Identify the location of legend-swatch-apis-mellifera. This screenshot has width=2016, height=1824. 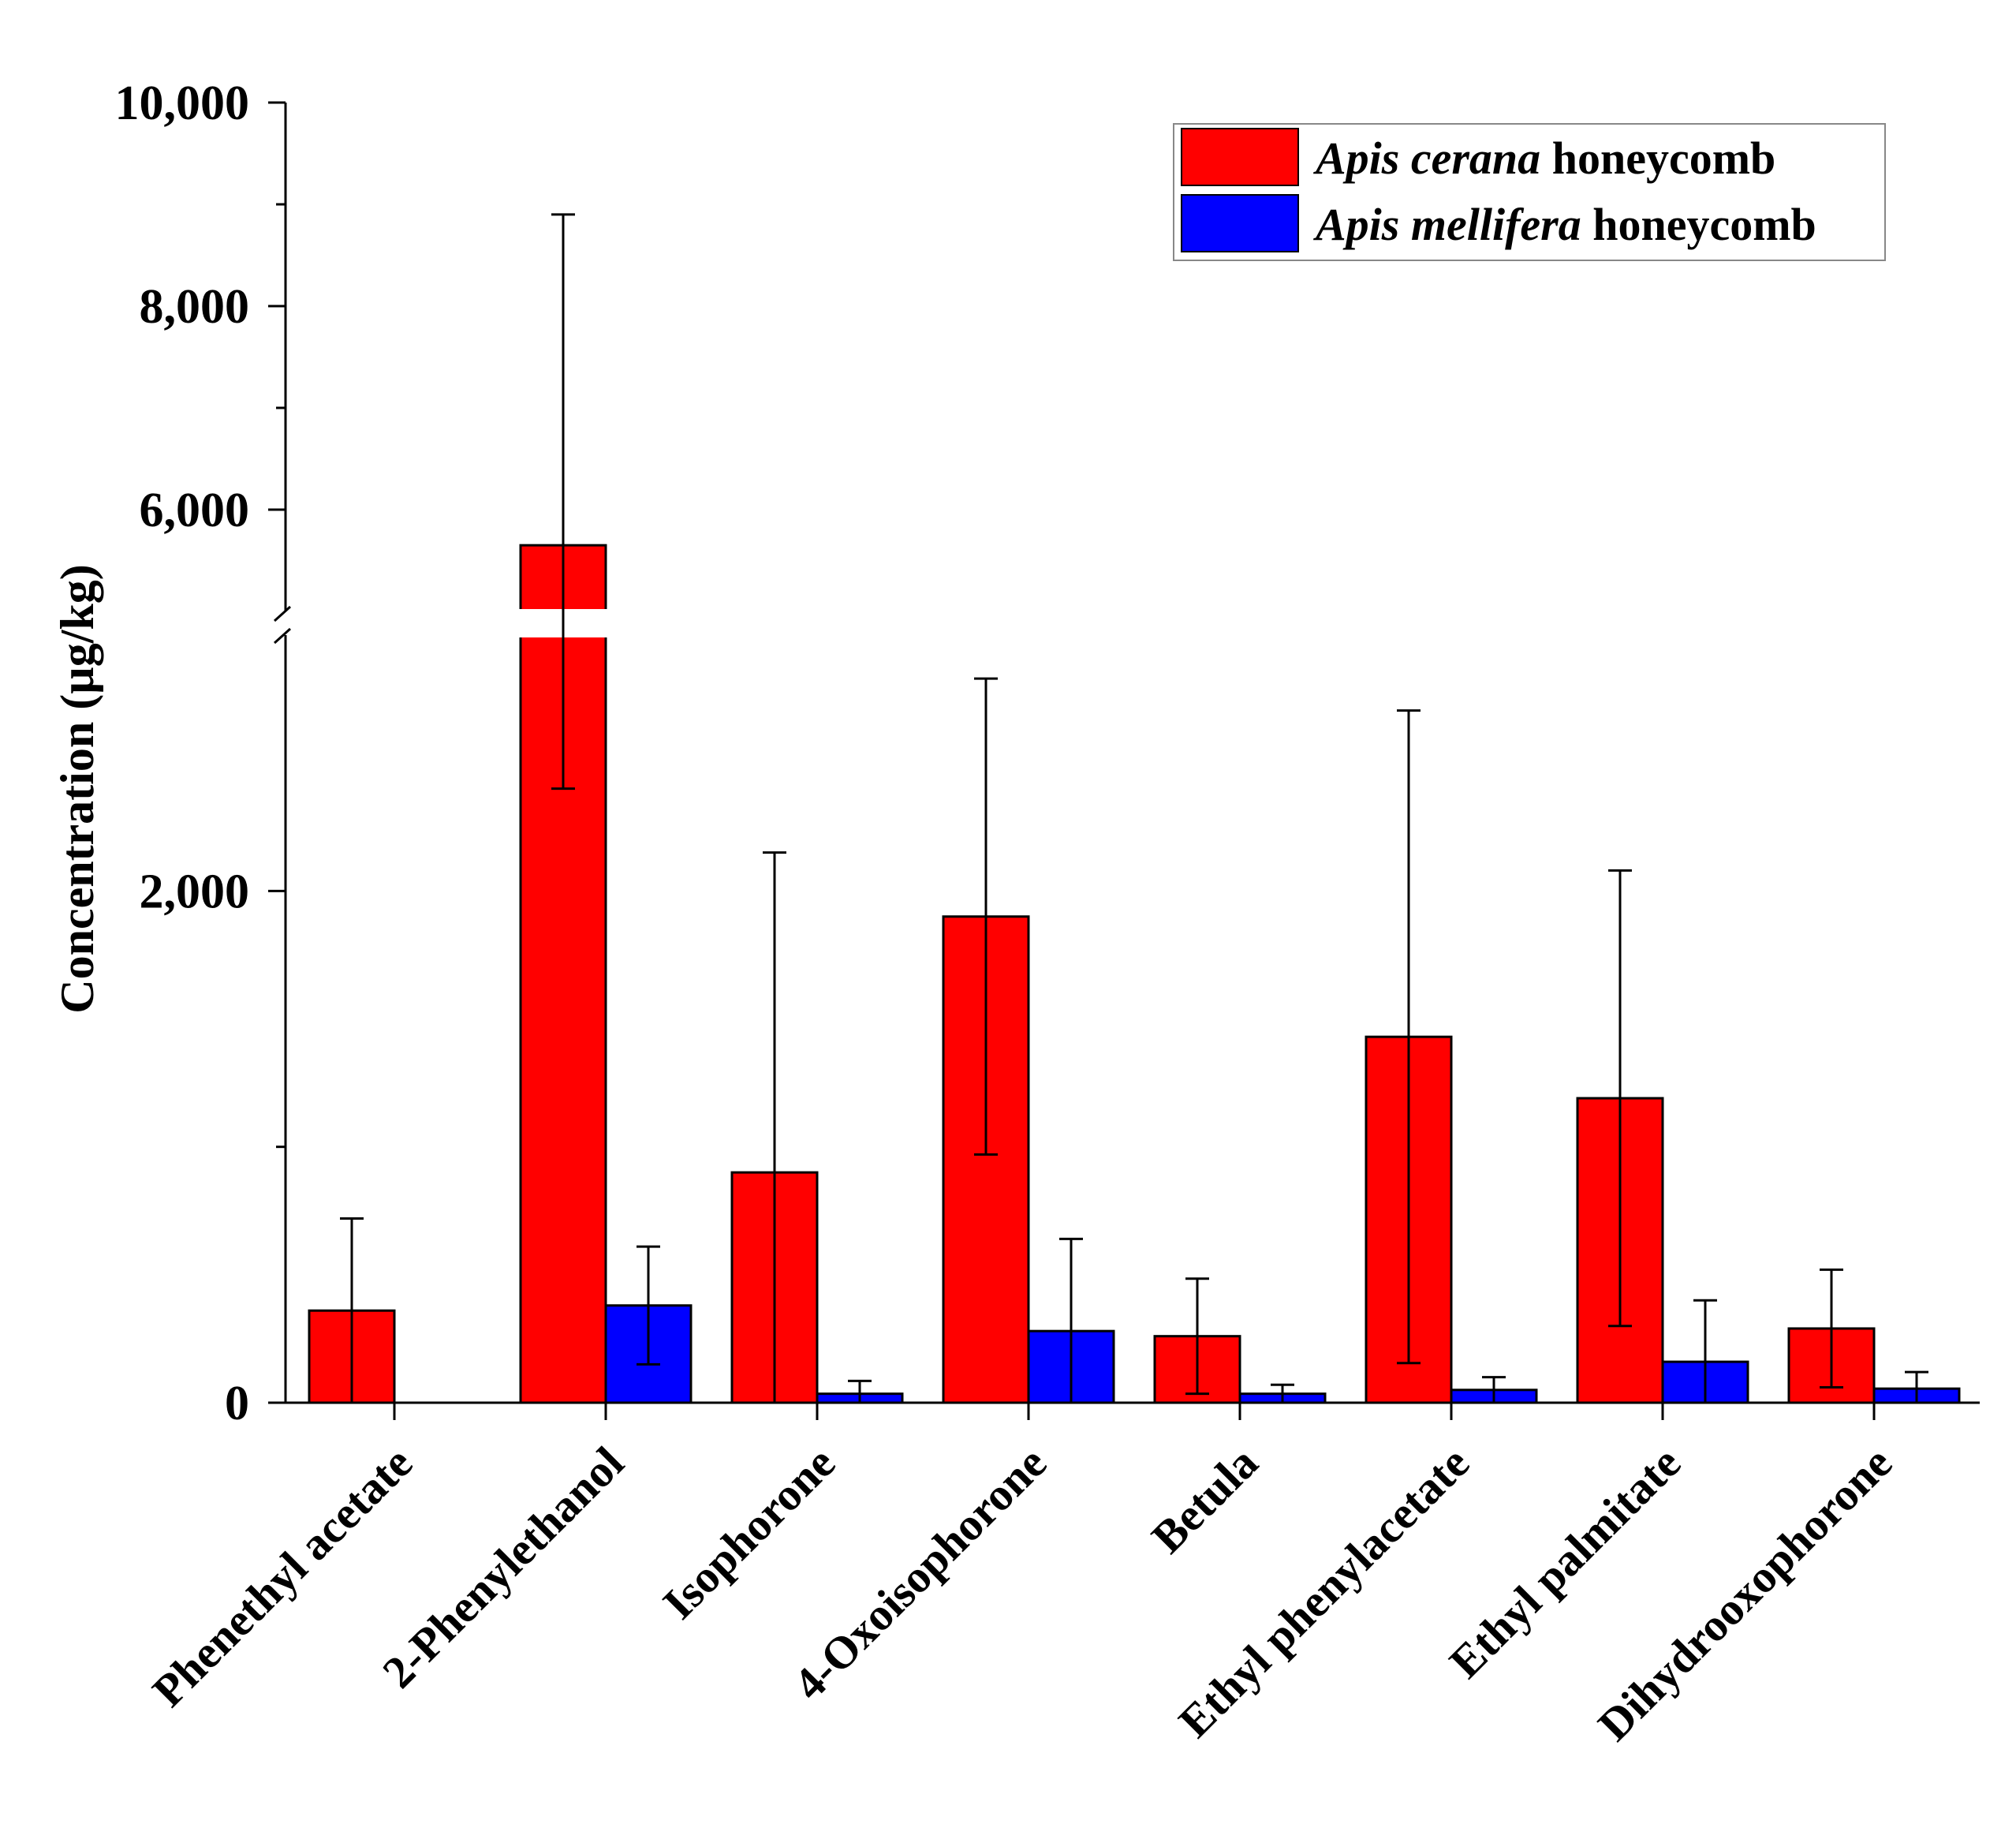
(1240, 223).